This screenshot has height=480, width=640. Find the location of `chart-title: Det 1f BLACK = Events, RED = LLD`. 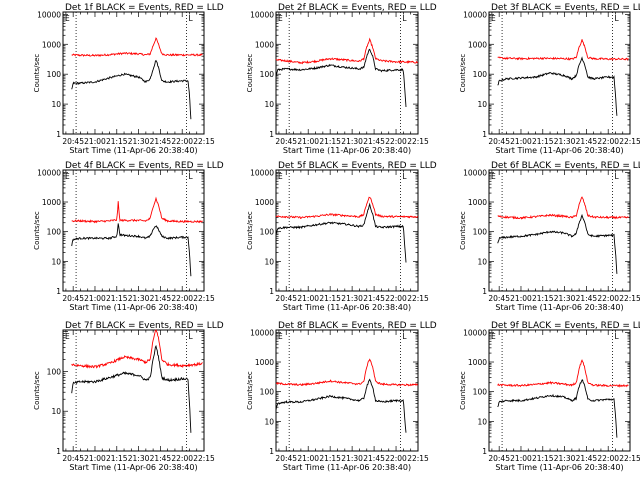

chart-title: Det 1f BLACK = Events, RED = LLD is located at coordinates (144, 8).